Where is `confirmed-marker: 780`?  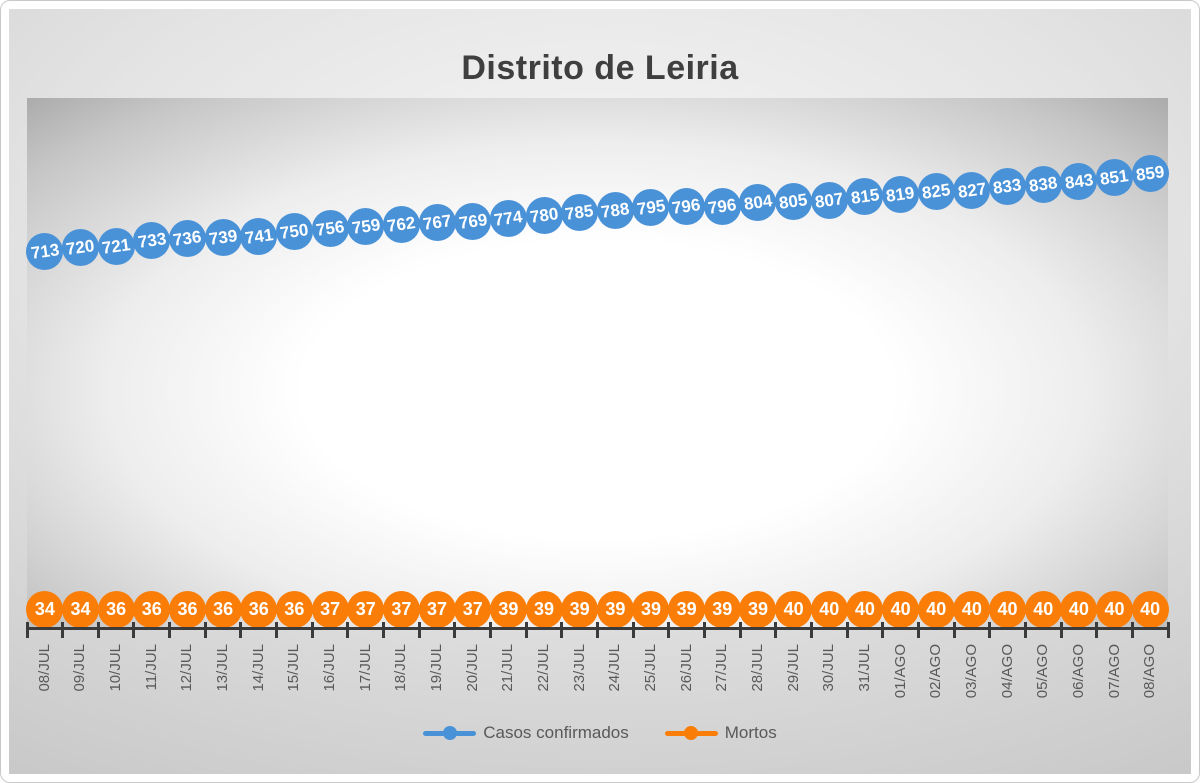 confirmed-marker: 780 is located at coordinates (544, 215).